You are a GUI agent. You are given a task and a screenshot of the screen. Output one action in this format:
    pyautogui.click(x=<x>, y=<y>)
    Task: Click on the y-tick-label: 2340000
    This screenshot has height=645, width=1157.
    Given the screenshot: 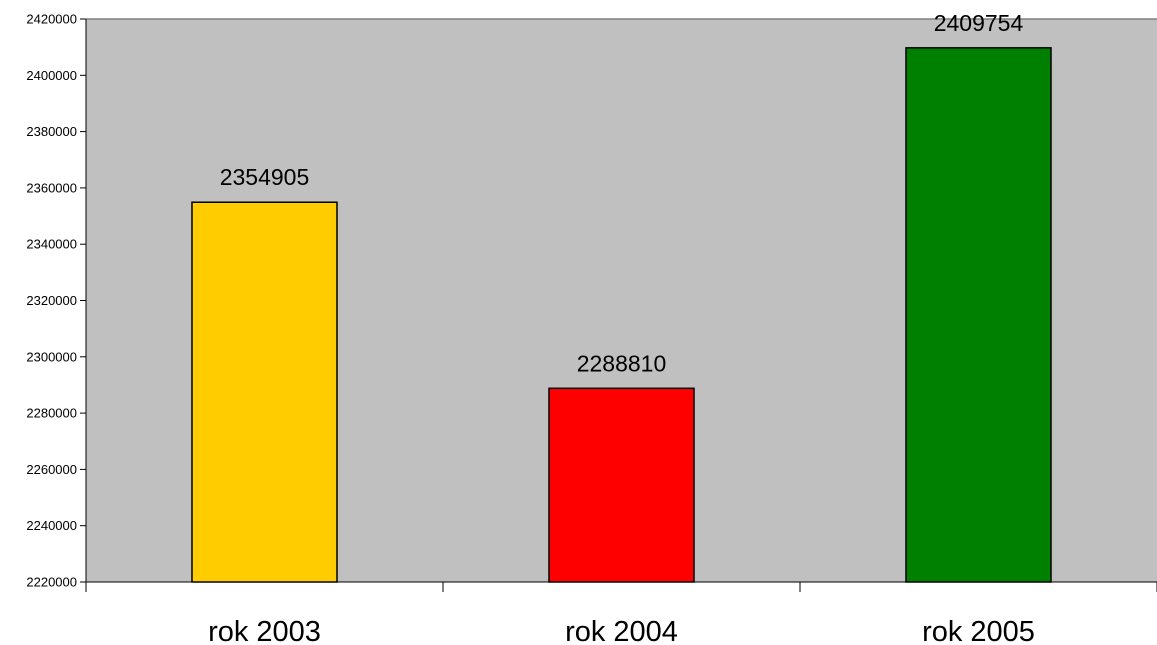 What is the action you would take?
    pyautogui.click(x=51, y=244)
    